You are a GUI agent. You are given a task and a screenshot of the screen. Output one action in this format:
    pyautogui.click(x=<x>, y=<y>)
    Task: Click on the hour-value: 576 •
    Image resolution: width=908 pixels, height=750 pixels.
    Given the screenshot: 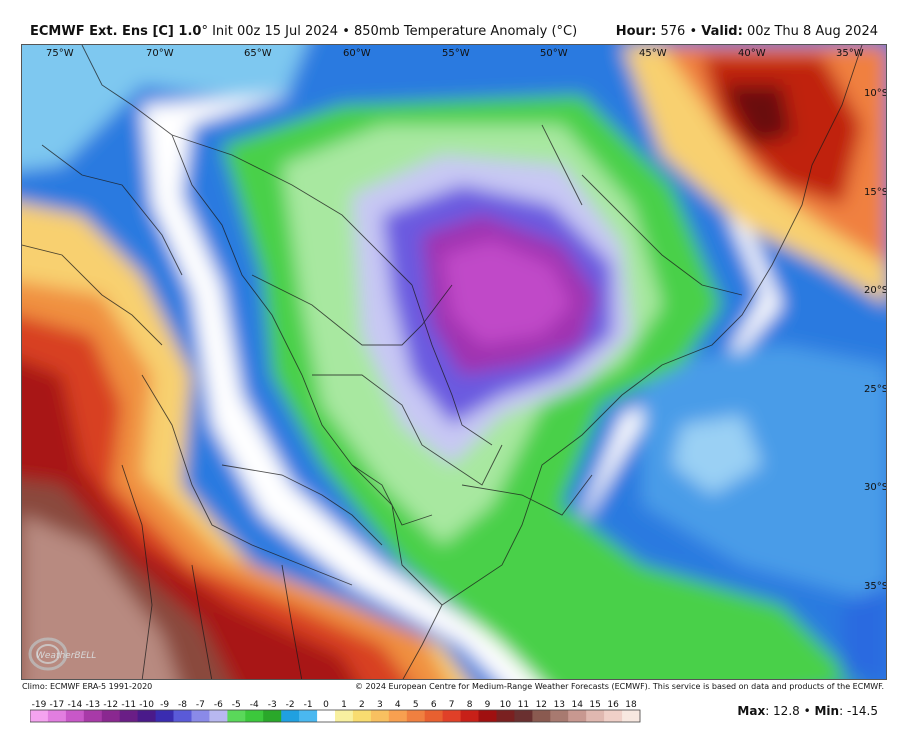 What is the action you would take?
    pyautogui.click(x=679, y=31)
    